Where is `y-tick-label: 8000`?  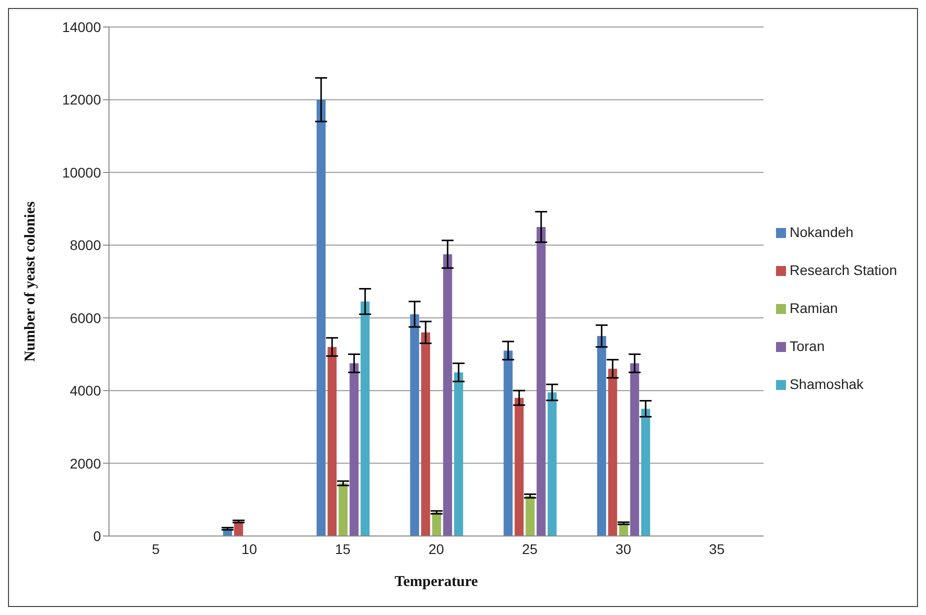
y-tick-label: 8000 is located at coordinates (86, 245).